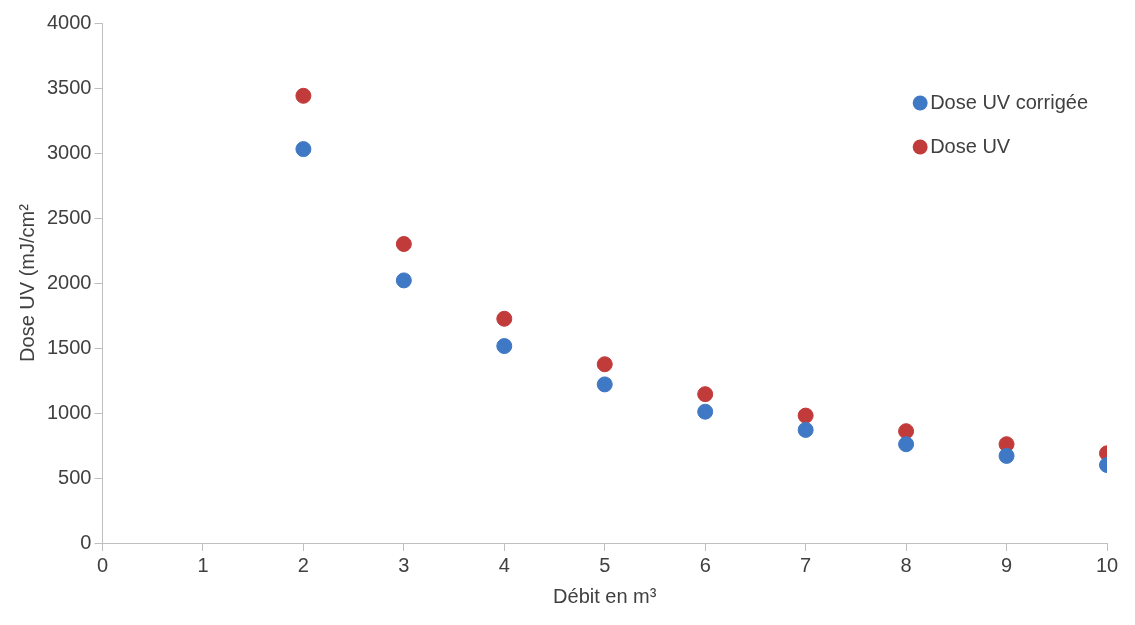  Describe the element at coordinates (605, 564) in the screenshot. I see `x-tick-label: 5` at that location.